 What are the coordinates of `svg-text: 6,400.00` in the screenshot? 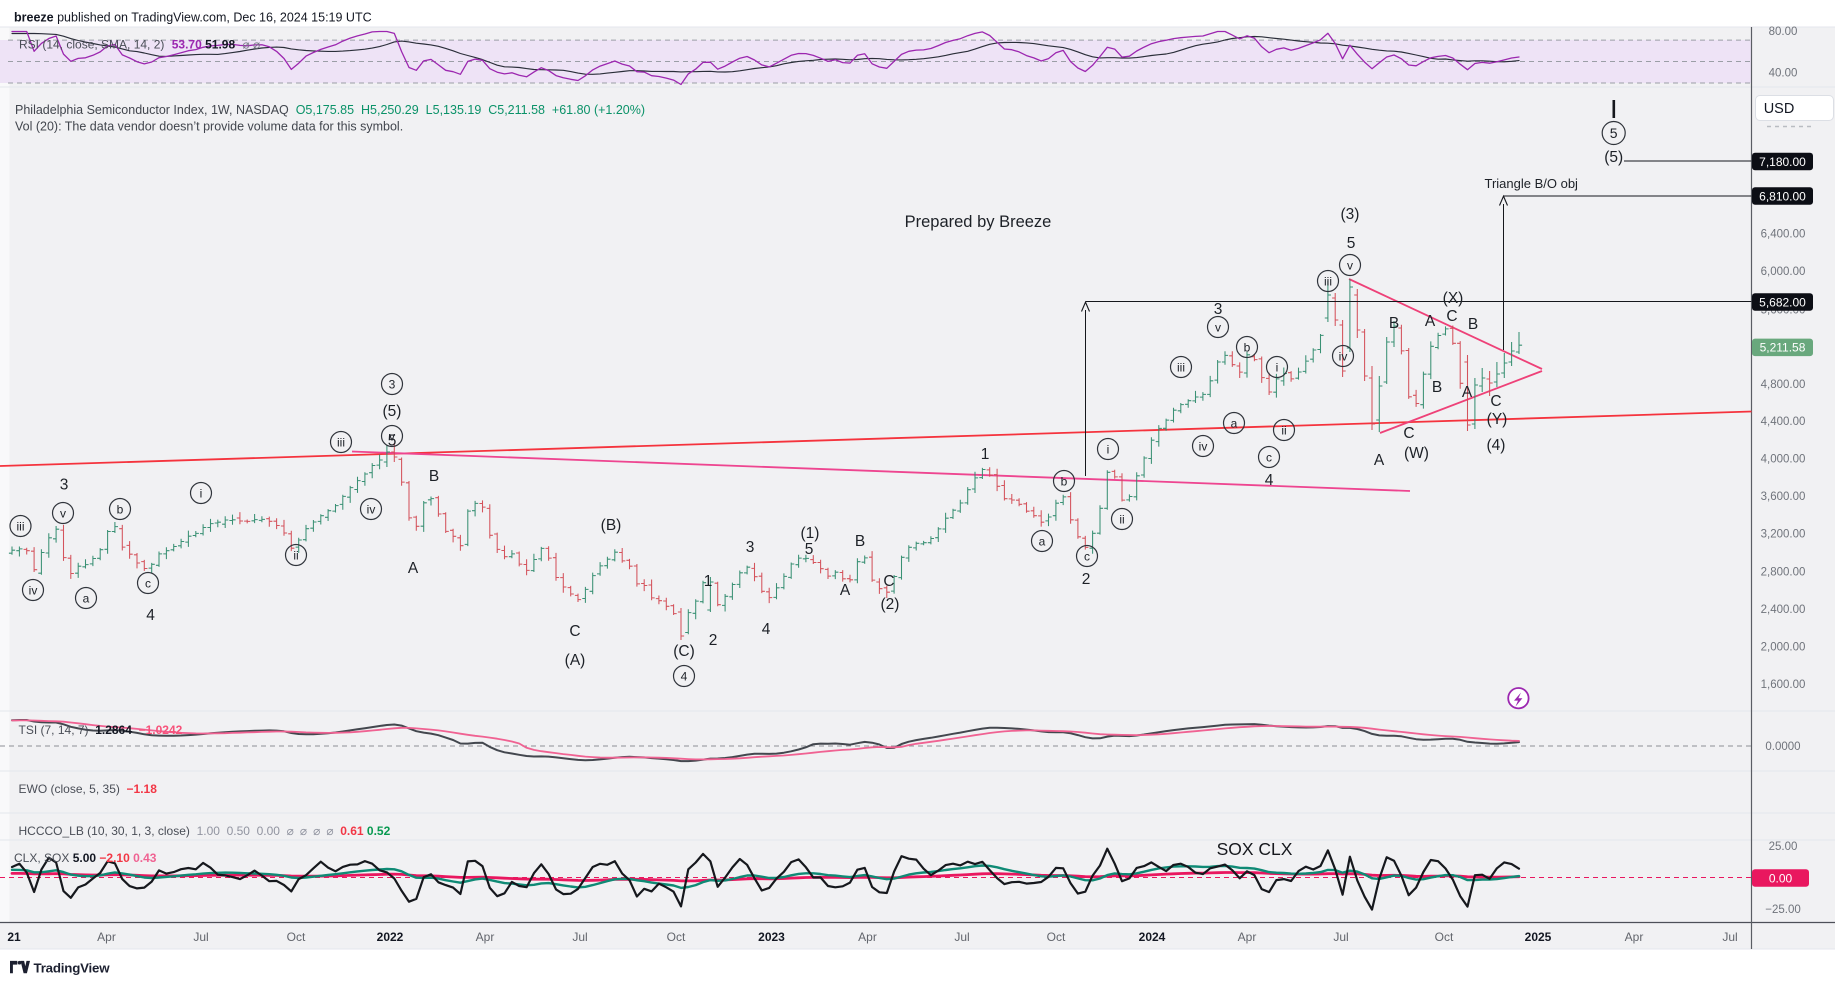 It's located at (1783, 234).